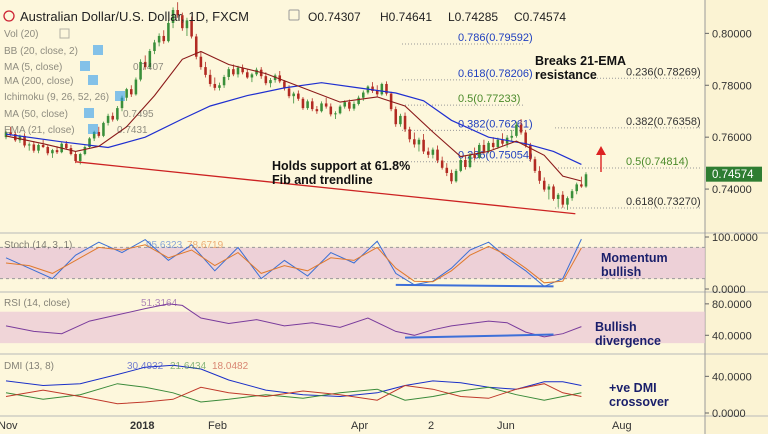 The height and width of the screenshot is (434, 768). What do you see at coordinates (36, 114) in the screenshot?
I see `legend-ma50: MA (50, close)` at bounding box center [36, 114].